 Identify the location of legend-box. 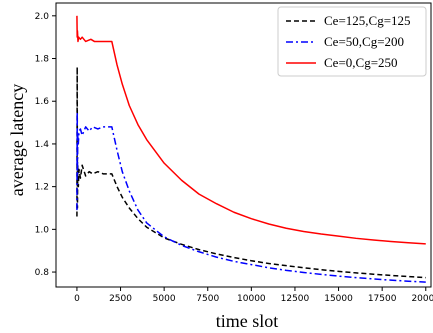
(352, 41).